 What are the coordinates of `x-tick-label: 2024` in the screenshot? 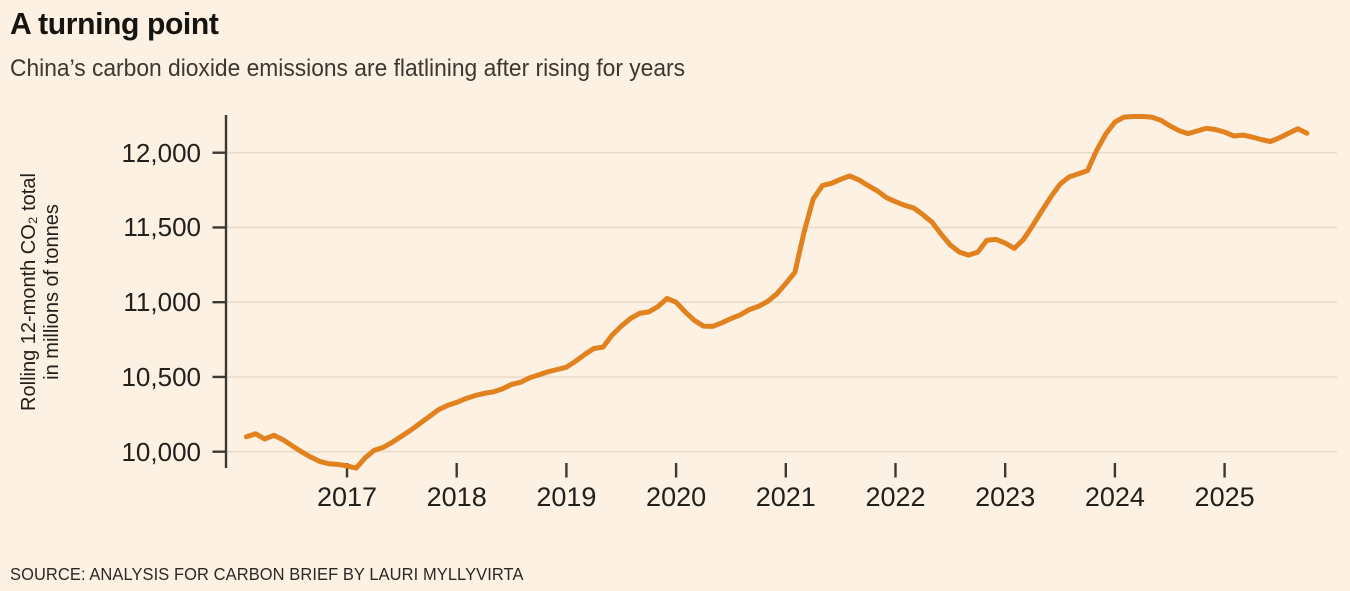 It's located at (1114, 497).